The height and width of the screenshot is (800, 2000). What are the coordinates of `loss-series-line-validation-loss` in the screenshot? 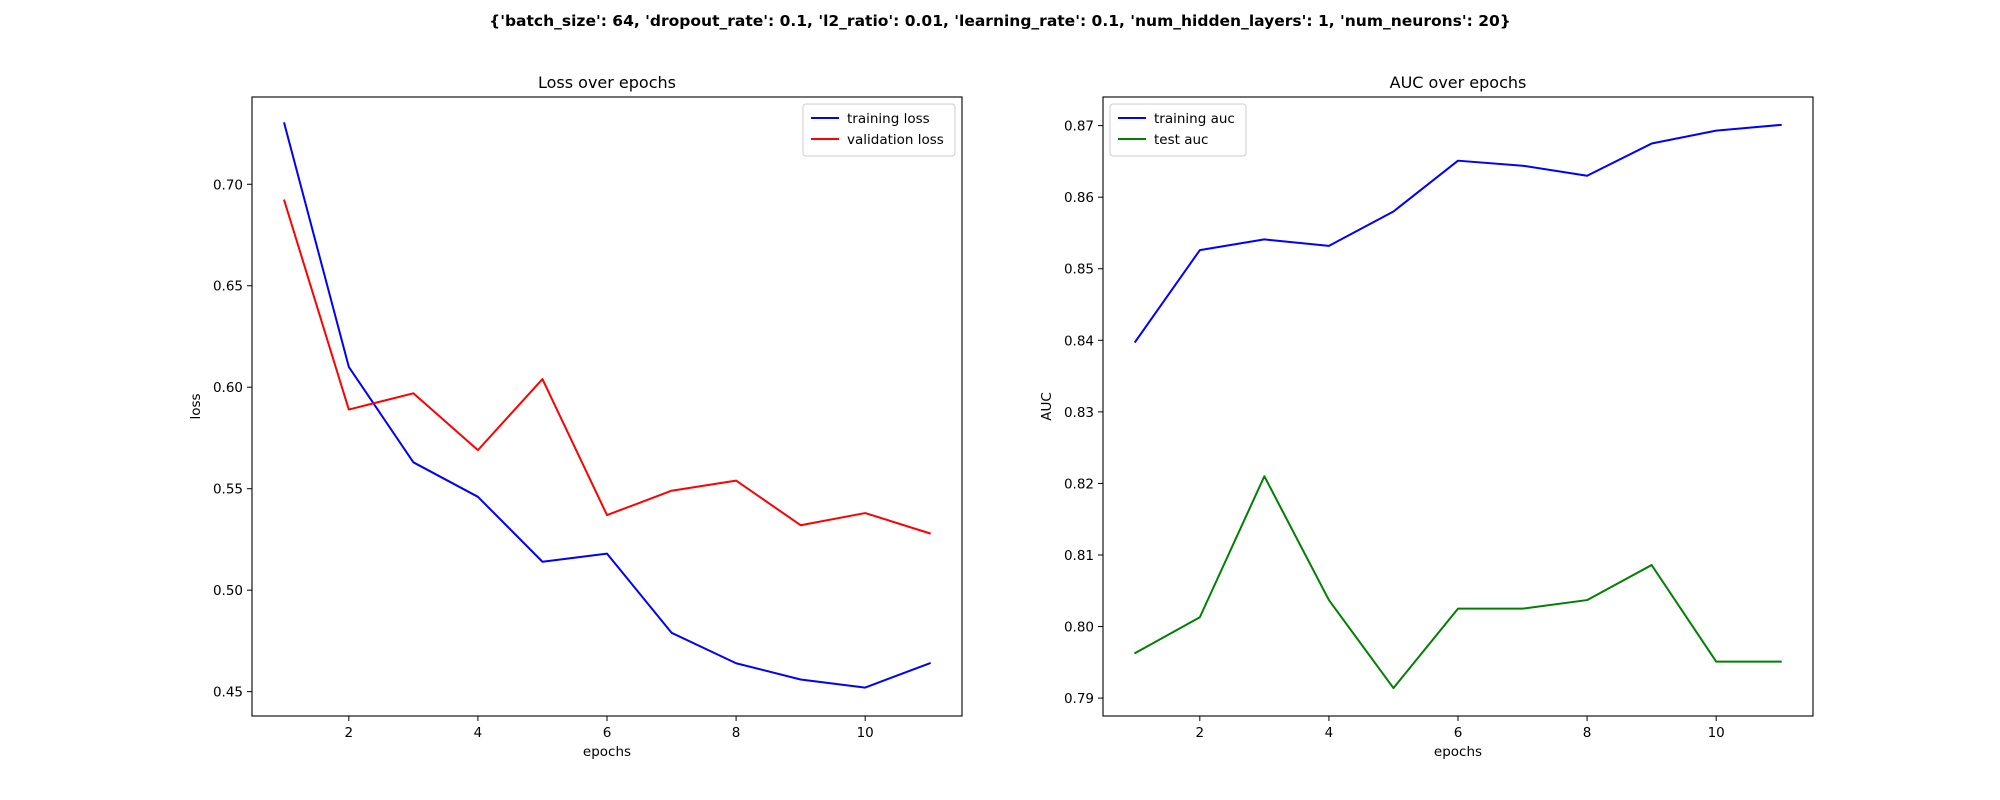 It's located at (607, 367).